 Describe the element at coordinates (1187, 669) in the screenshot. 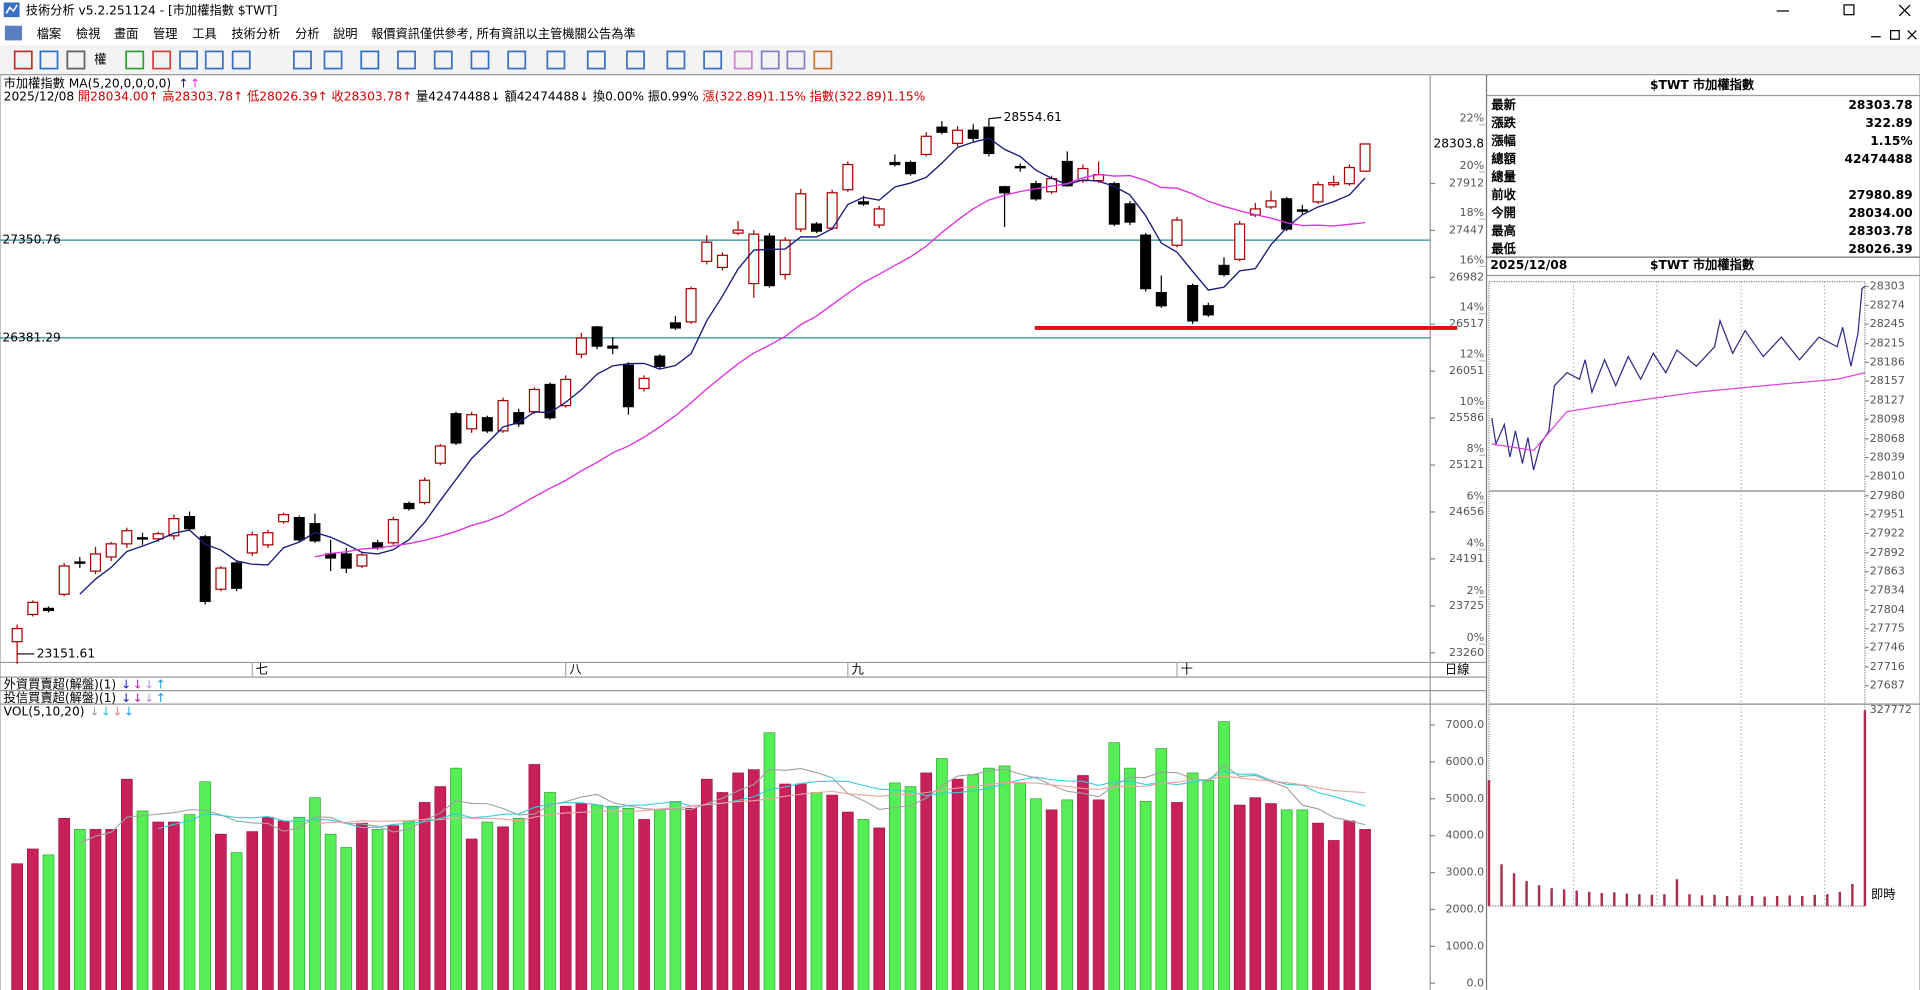

I see `x-tick-label: 十` at that location.